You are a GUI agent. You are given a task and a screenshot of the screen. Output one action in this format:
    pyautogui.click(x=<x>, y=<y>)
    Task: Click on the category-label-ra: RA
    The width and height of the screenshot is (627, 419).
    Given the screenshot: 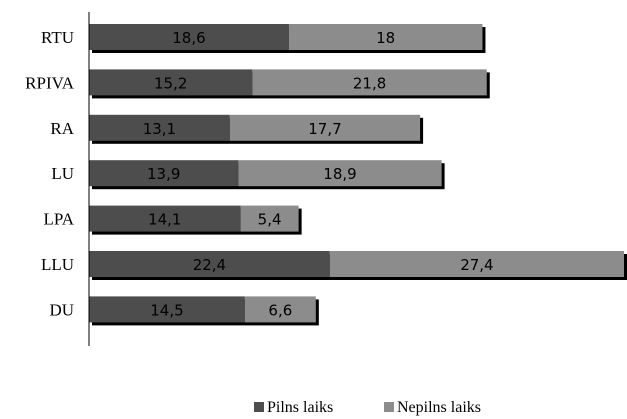 What is the action you would take?
    pyautogui.click(x=62, y=128)
    